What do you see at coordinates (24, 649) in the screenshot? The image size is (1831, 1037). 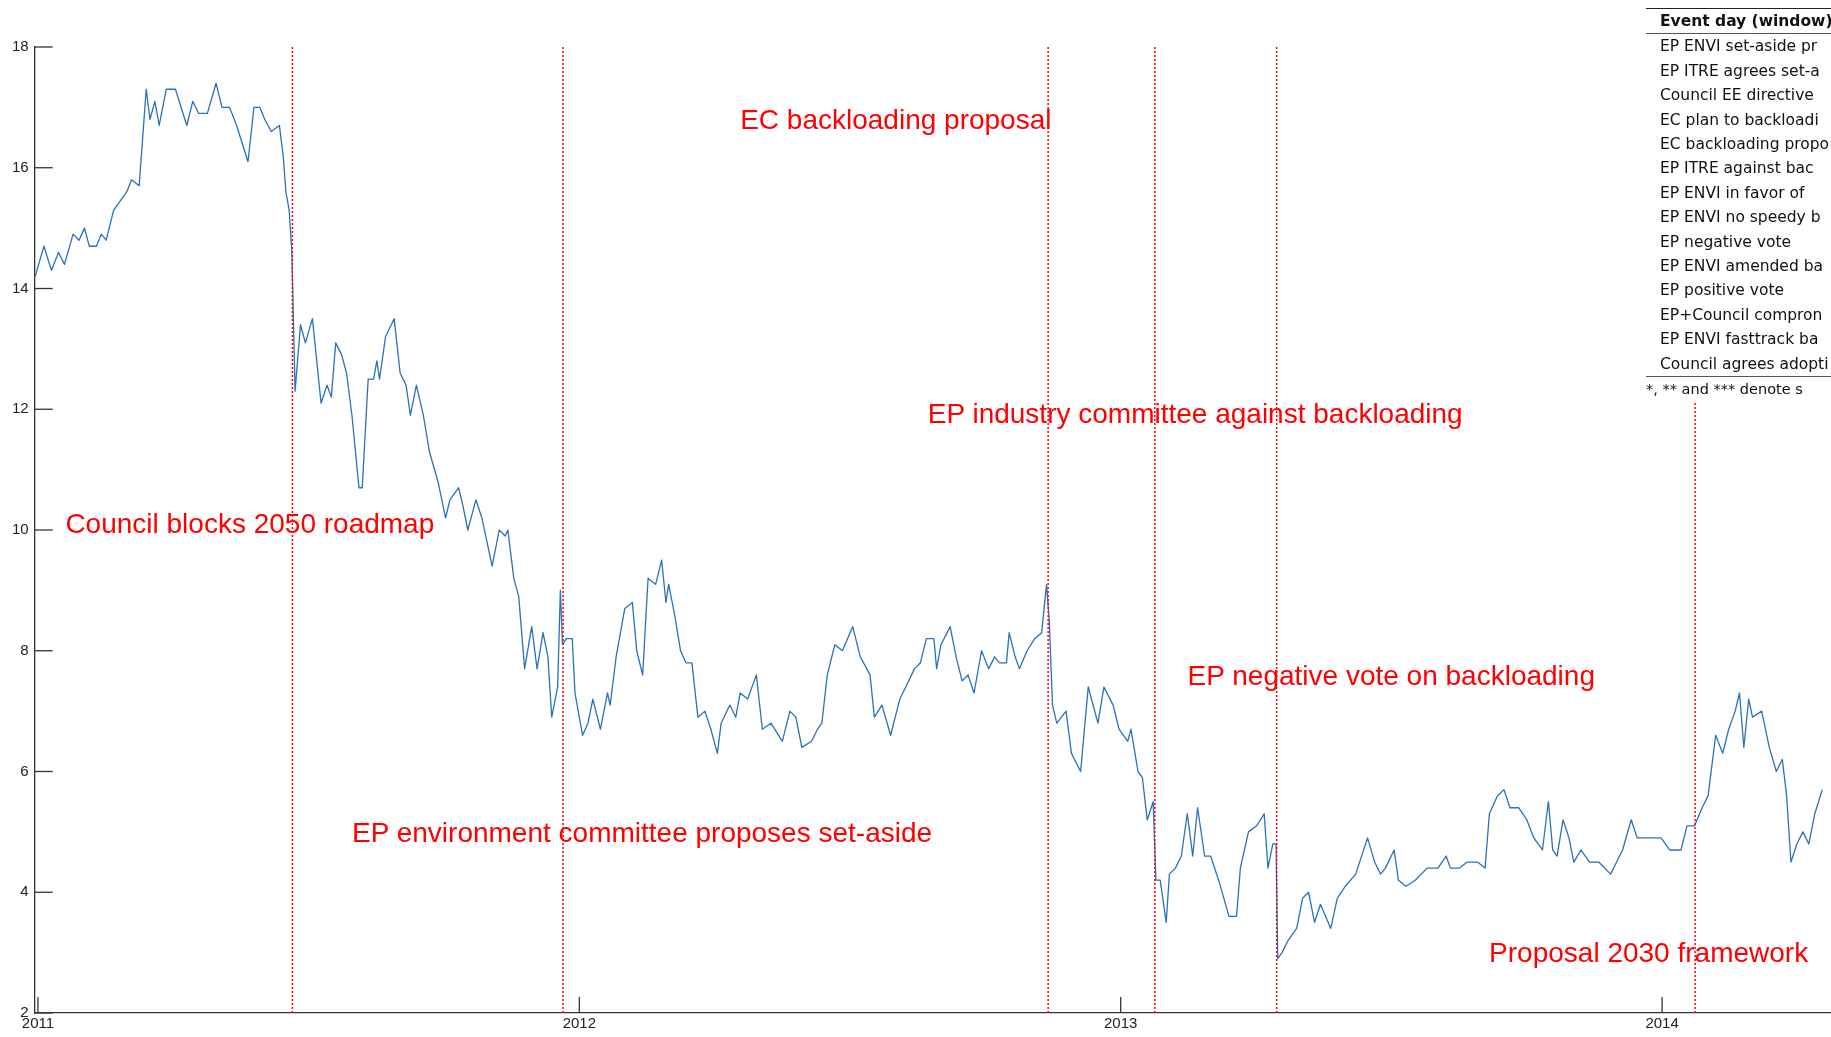 I see `y-tick-label: 8` at bounding box center [24, 649].